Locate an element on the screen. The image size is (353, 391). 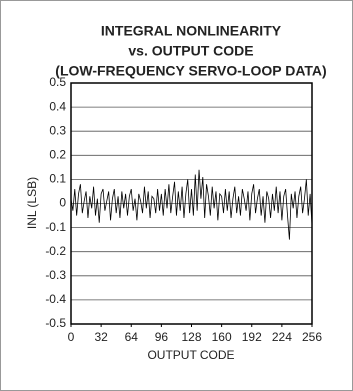
x-tick-label: 64 is located at coordinates (132, 337).